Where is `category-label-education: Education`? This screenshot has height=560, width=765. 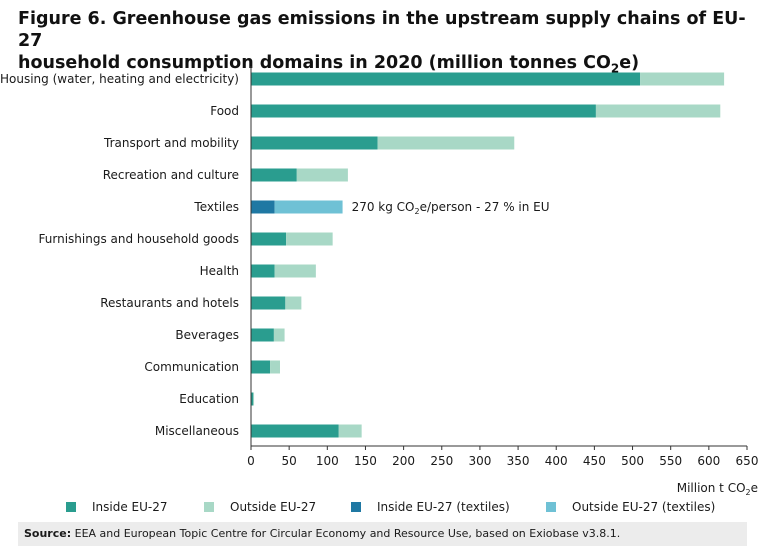 category-label-education: Education is located at coordinates (209, 399).